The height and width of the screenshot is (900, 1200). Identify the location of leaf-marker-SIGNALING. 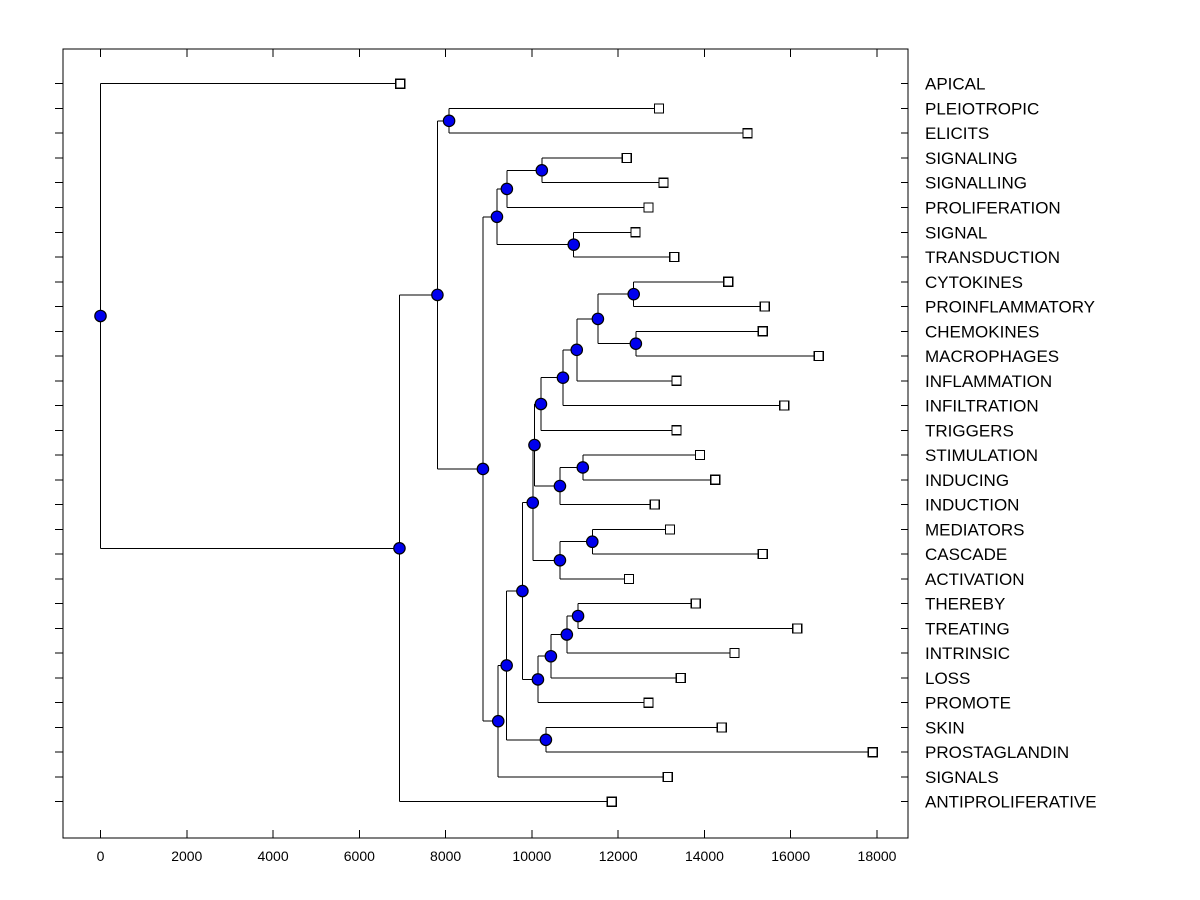
(626, 158).